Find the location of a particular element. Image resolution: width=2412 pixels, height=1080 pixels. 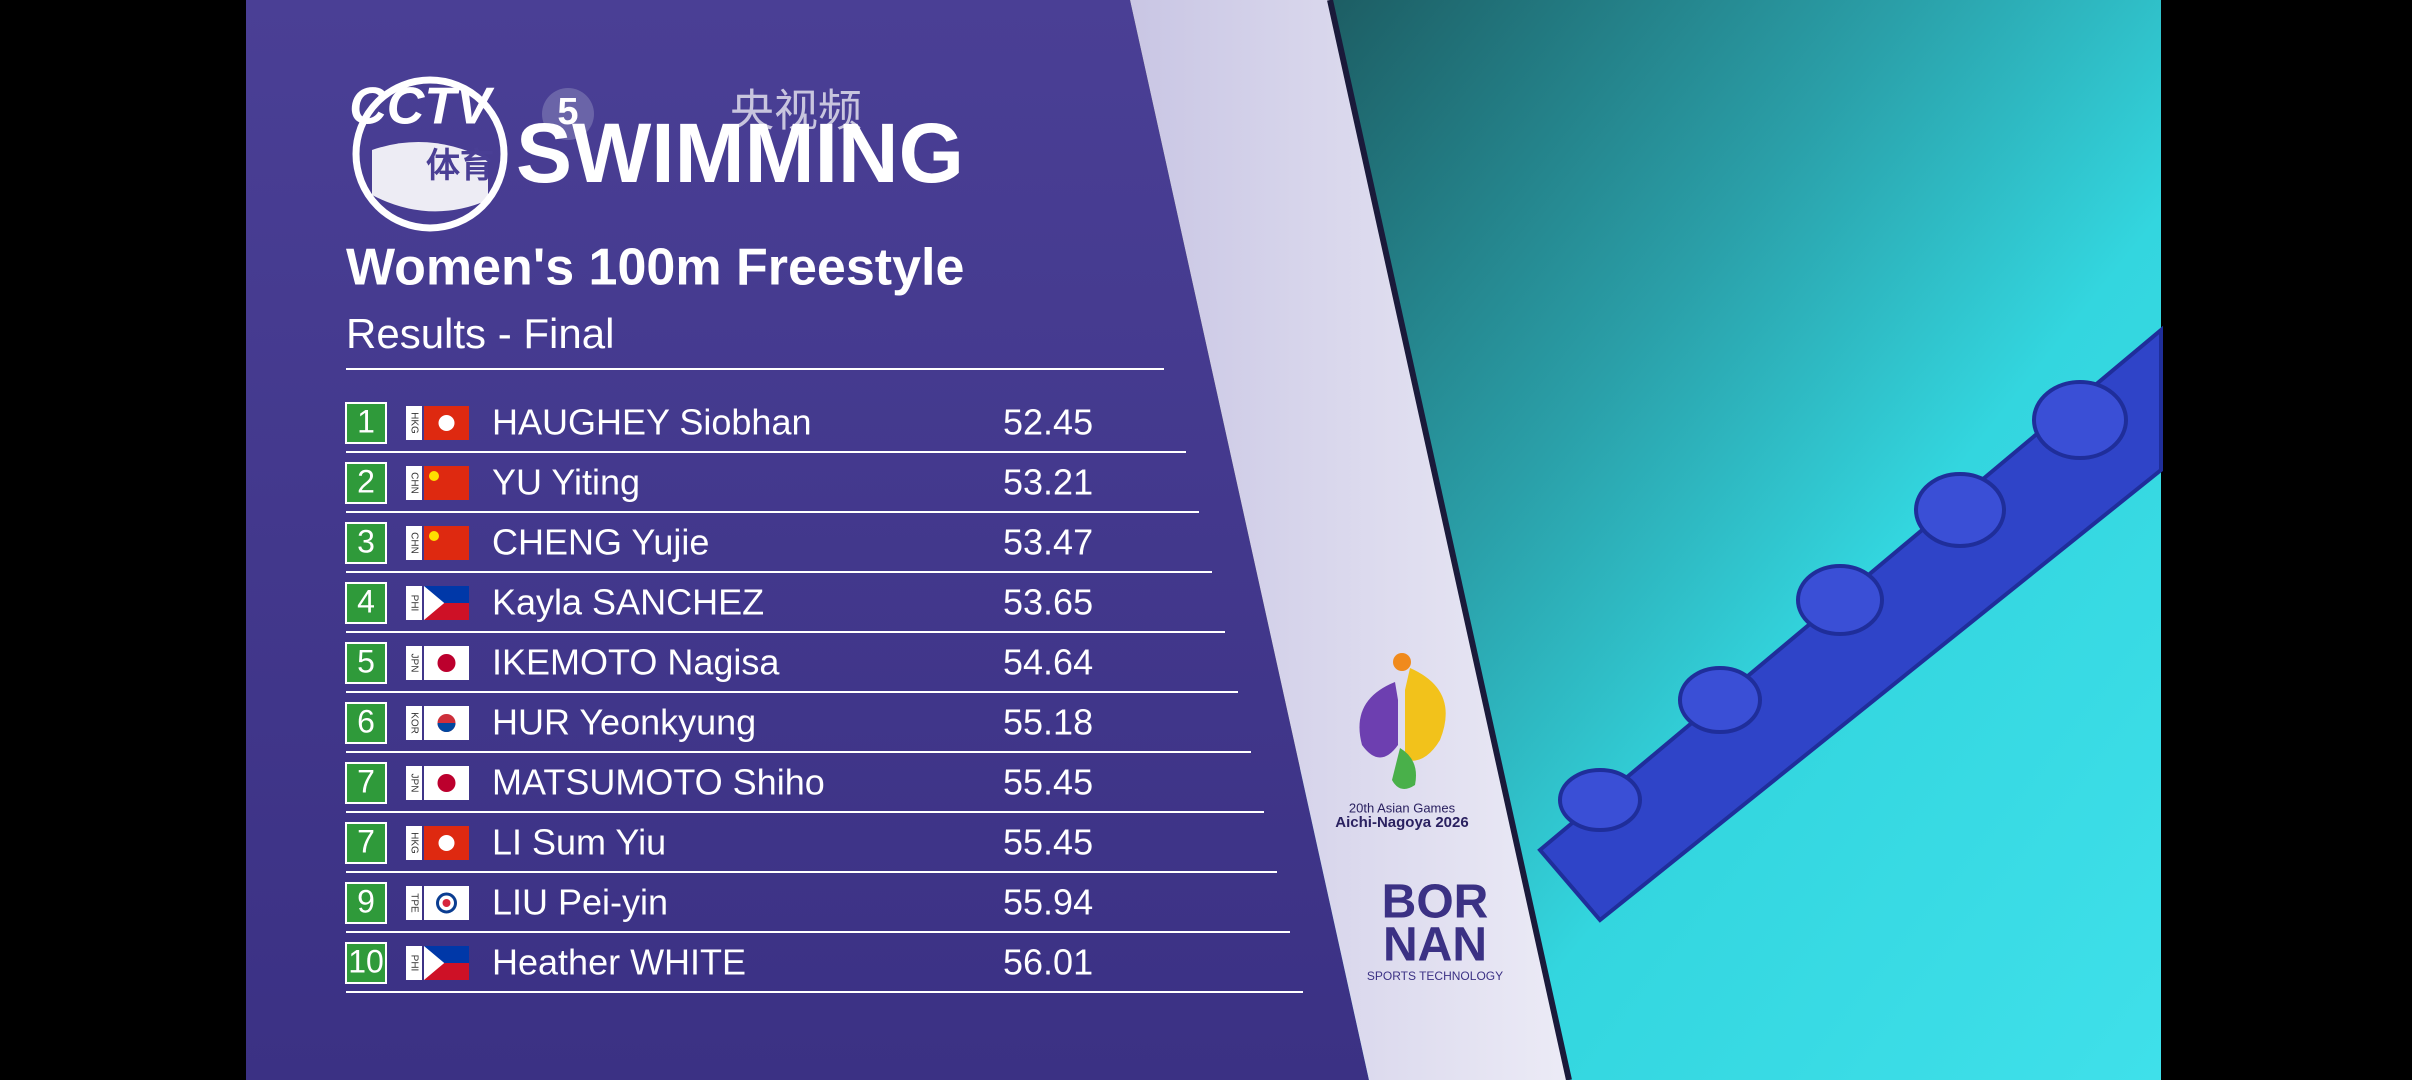

rank: 4 is located at coordinates (366, 601).